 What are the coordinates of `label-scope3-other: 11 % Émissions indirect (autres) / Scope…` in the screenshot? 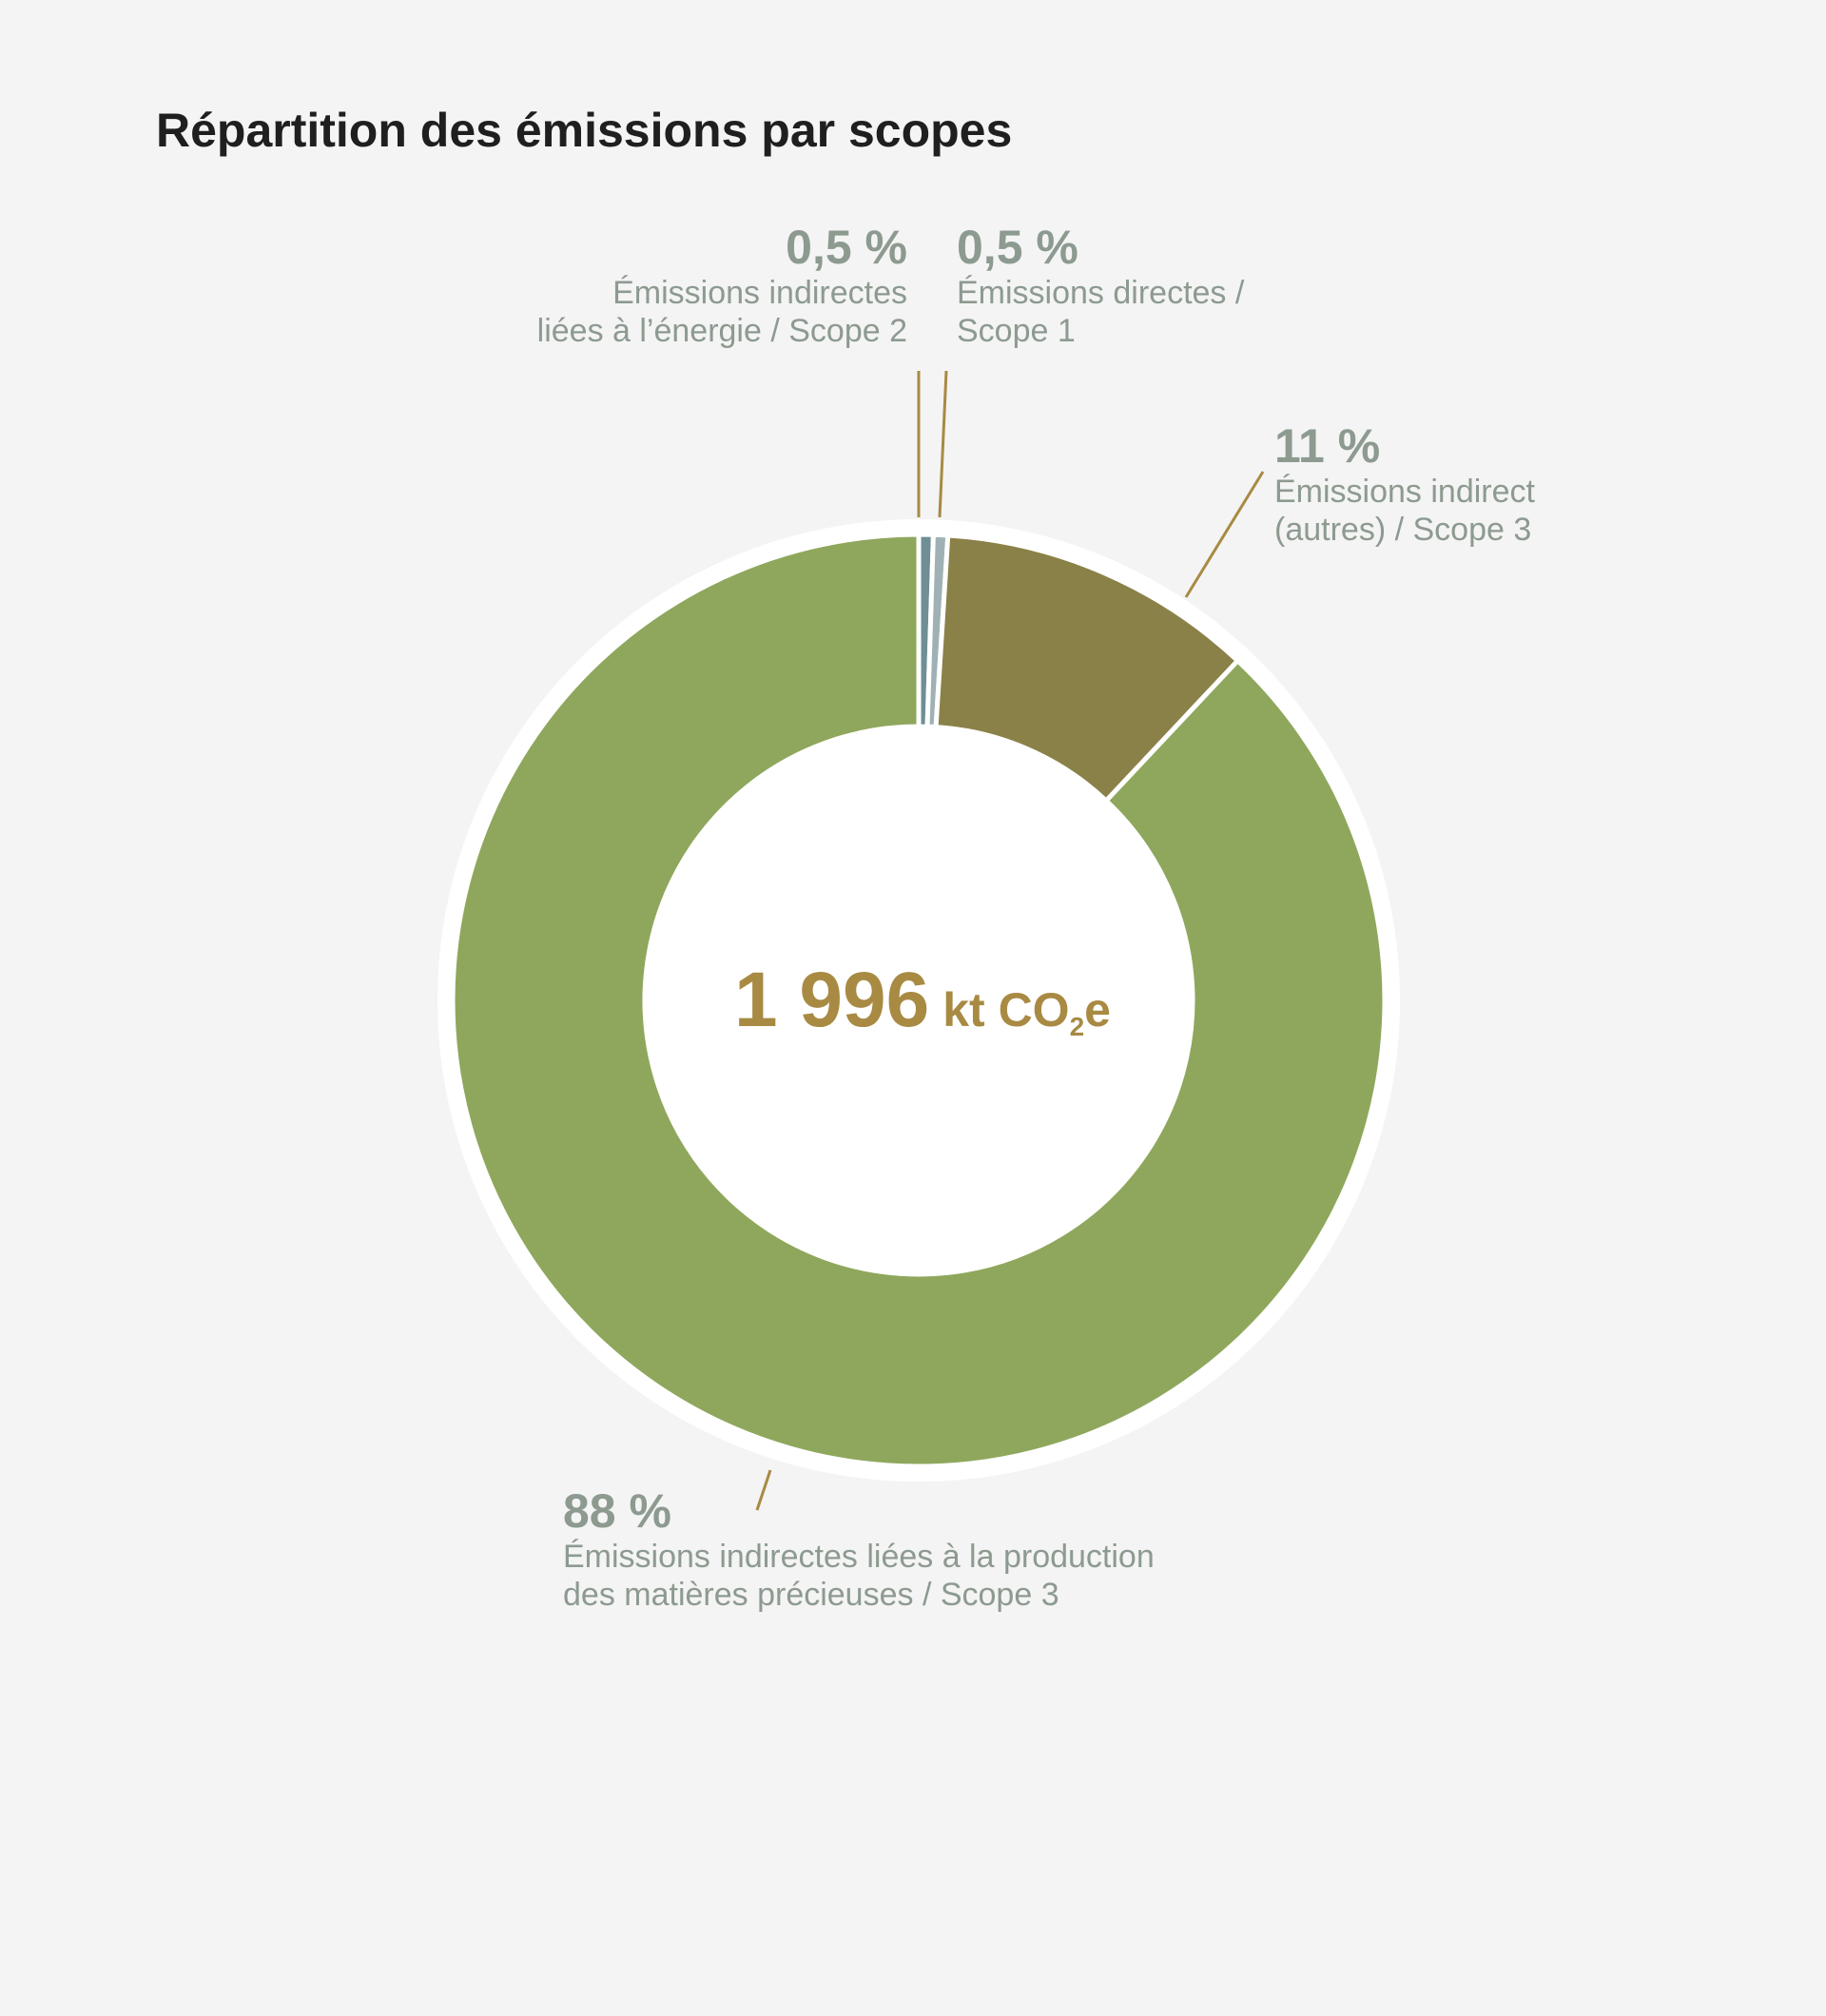 It's located at (1404, 484).